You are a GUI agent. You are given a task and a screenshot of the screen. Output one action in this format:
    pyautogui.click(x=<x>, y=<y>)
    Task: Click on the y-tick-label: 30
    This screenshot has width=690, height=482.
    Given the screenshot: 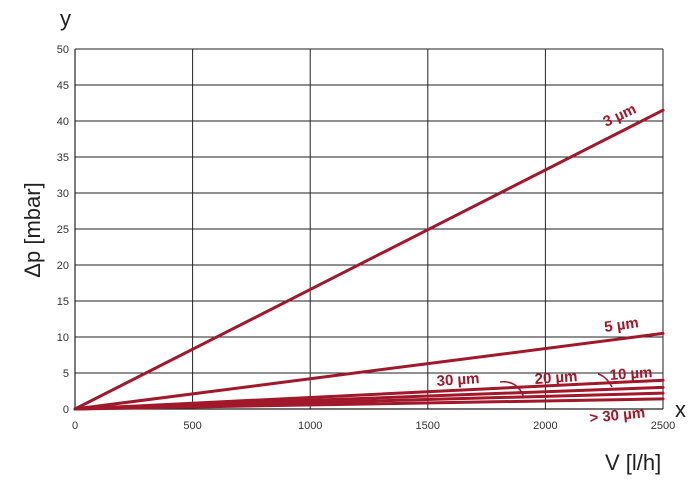 What is the action you would take?
    pyautogui.click(x=63, y=194)
    